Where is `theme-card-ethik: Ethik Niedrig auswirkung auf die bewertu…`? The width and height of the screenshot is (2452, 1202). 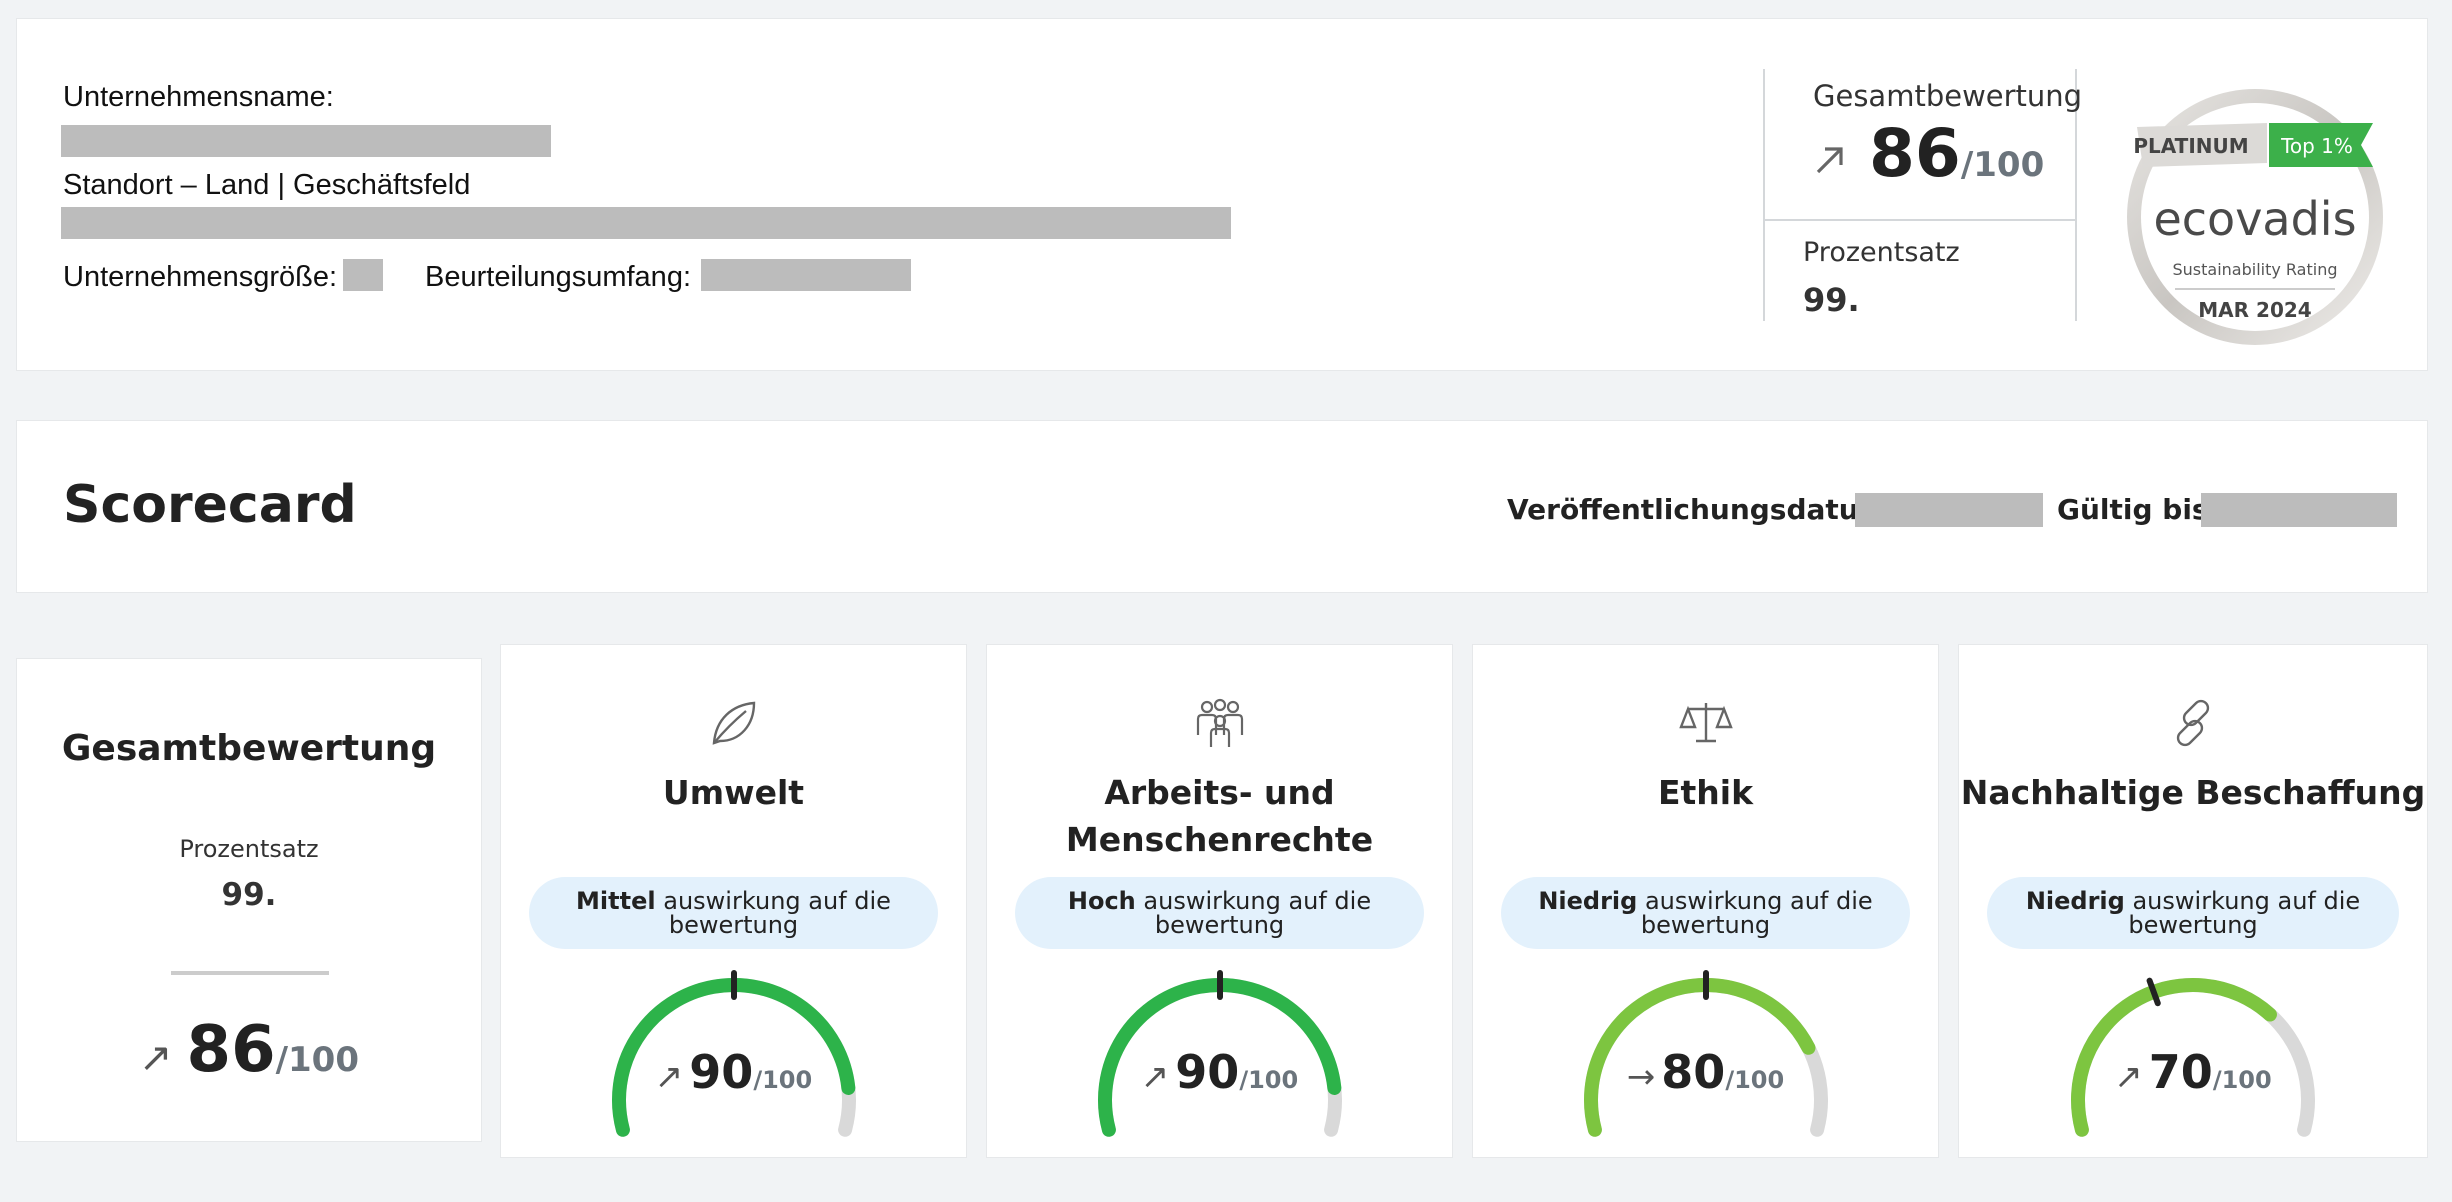
theme-card-ethik: Ethik Niedrig auswirkung auf die bewertu… is located at coordinates (1705, 901).